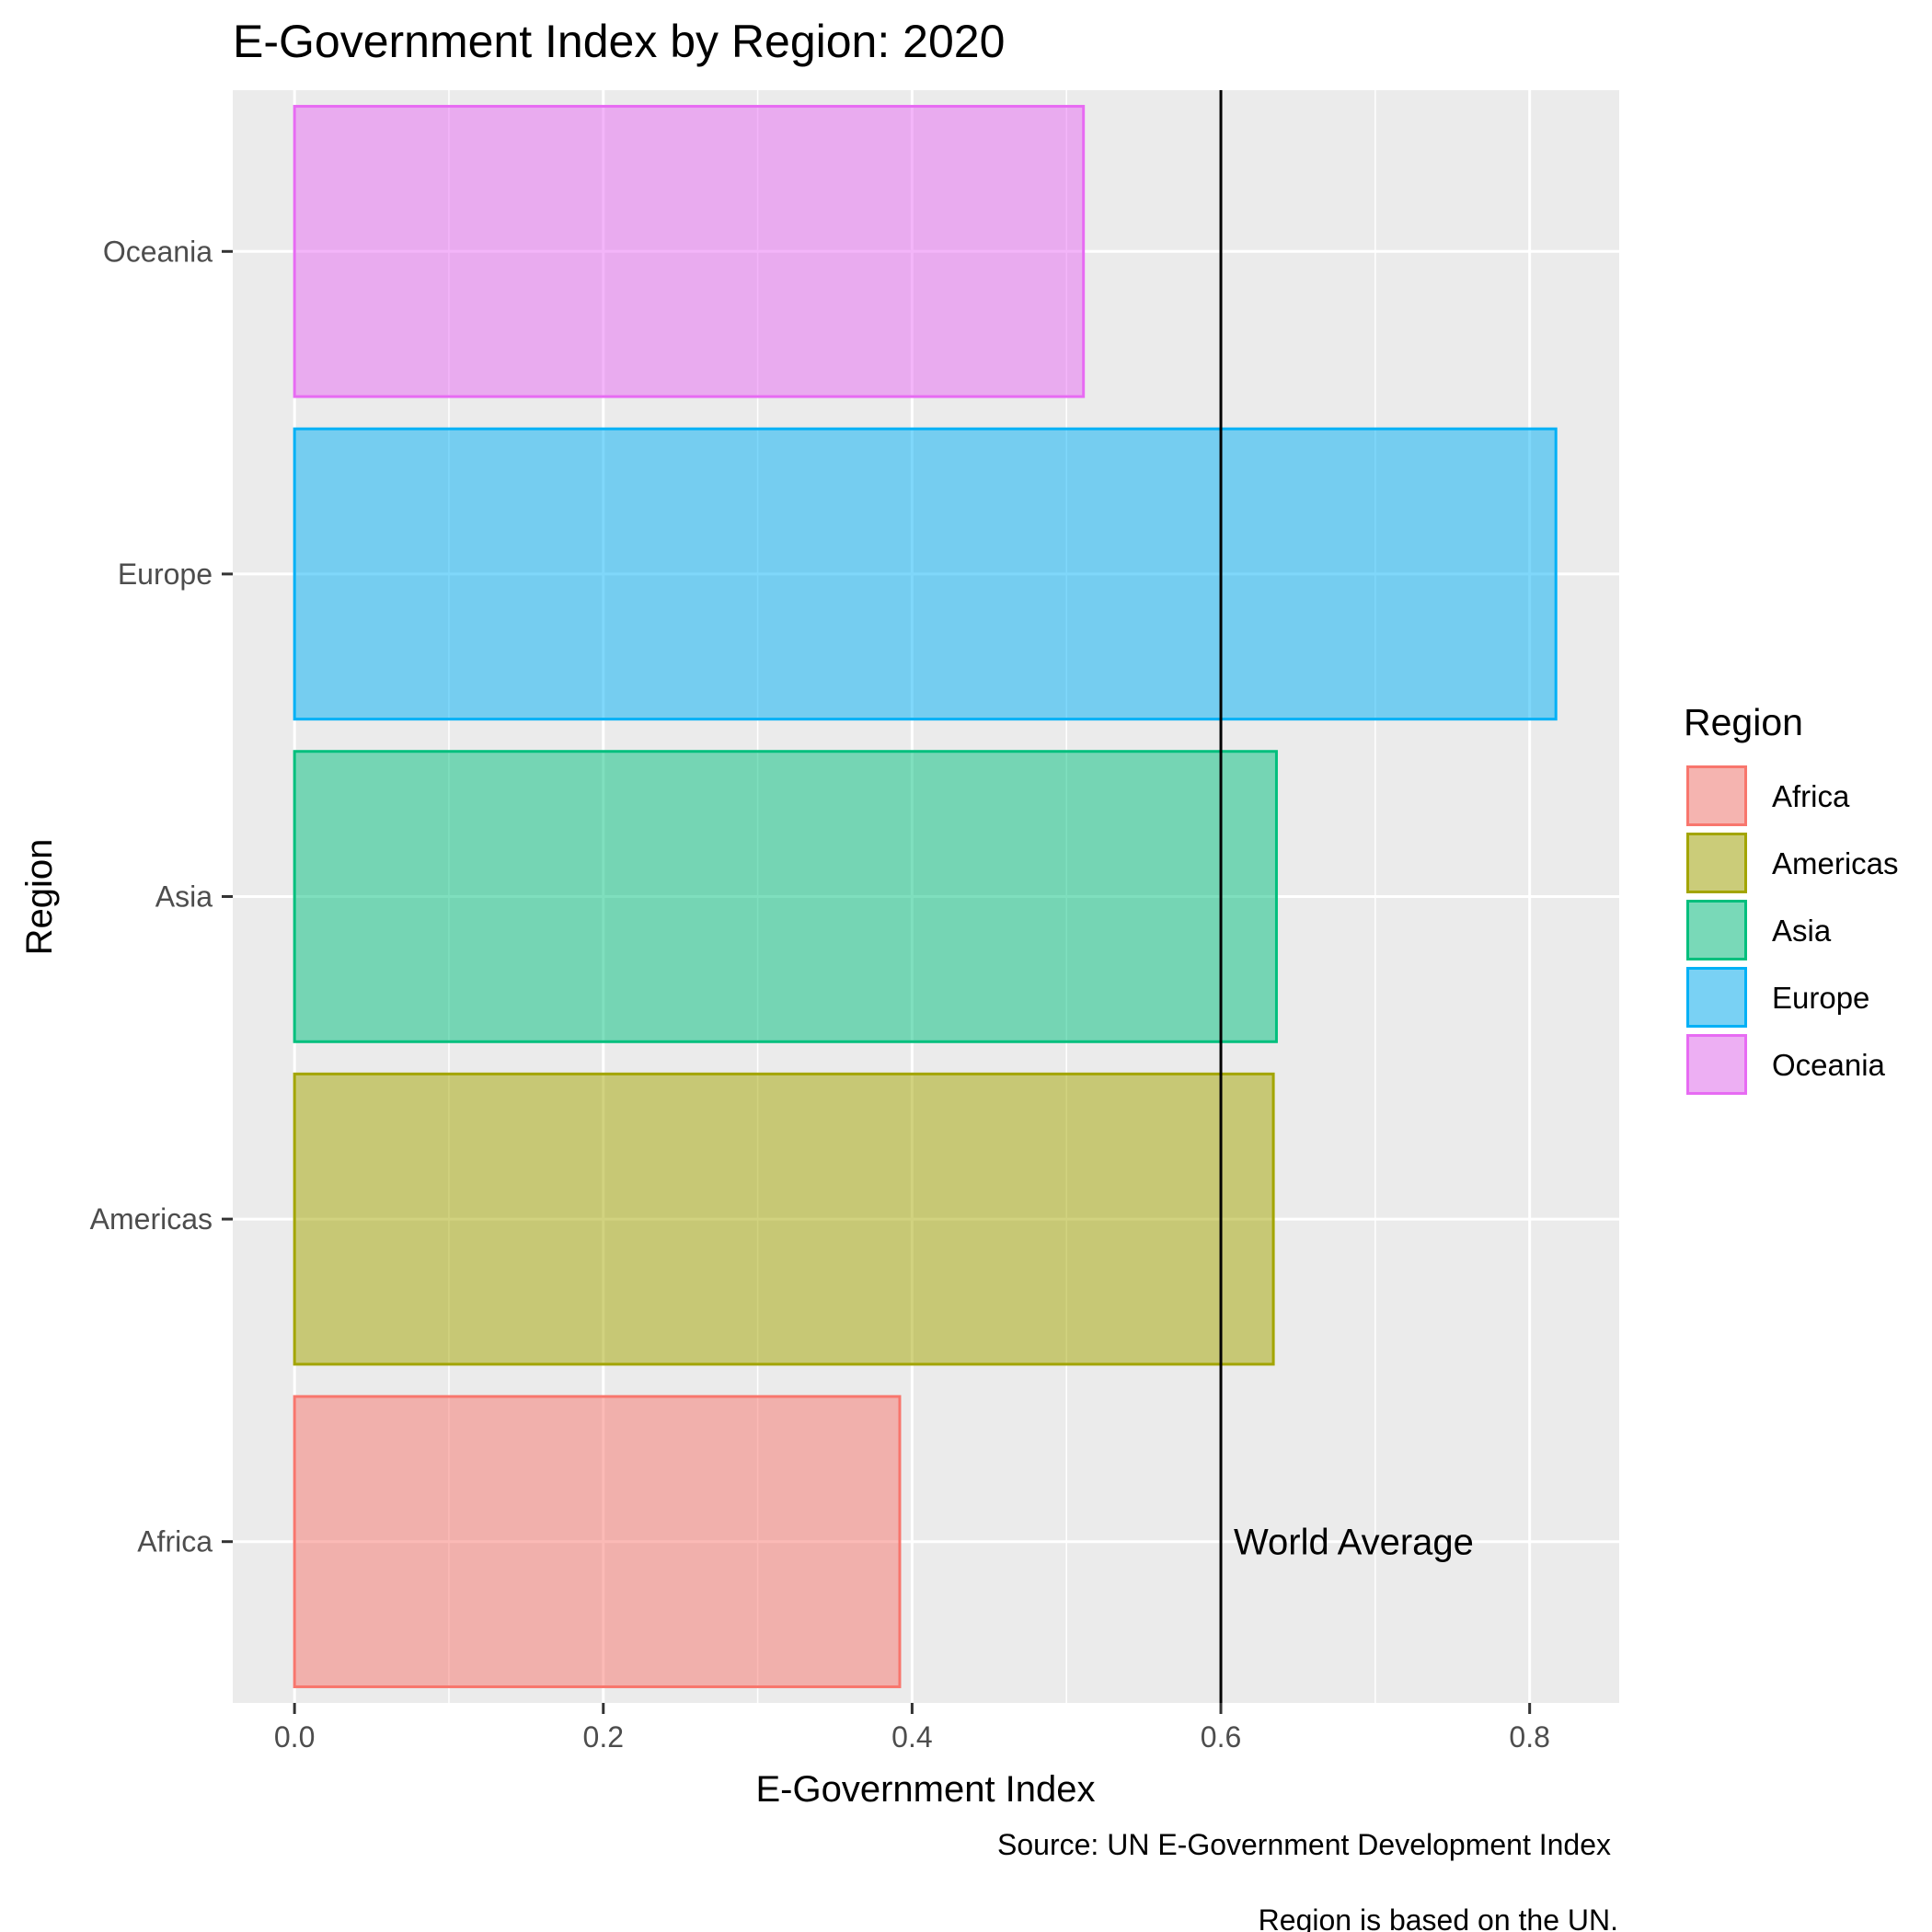 Image resolution: width=1932 pixels, height=1932 pixels. Describe the element at coordinates (175, 1541) in the screenshot. I see `y-tick-label: Africa` at that location.